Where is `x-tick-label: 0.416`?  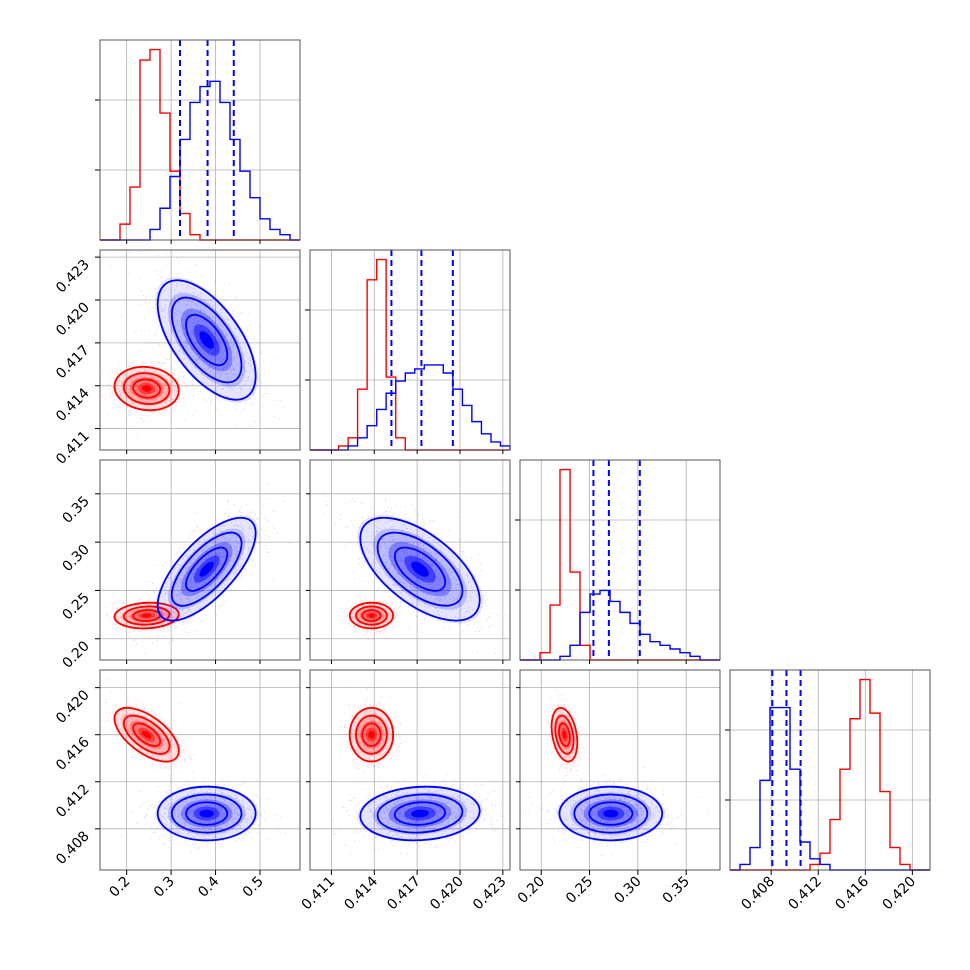
x-tick-label: 0.416 is located at coordinates (852, 893).